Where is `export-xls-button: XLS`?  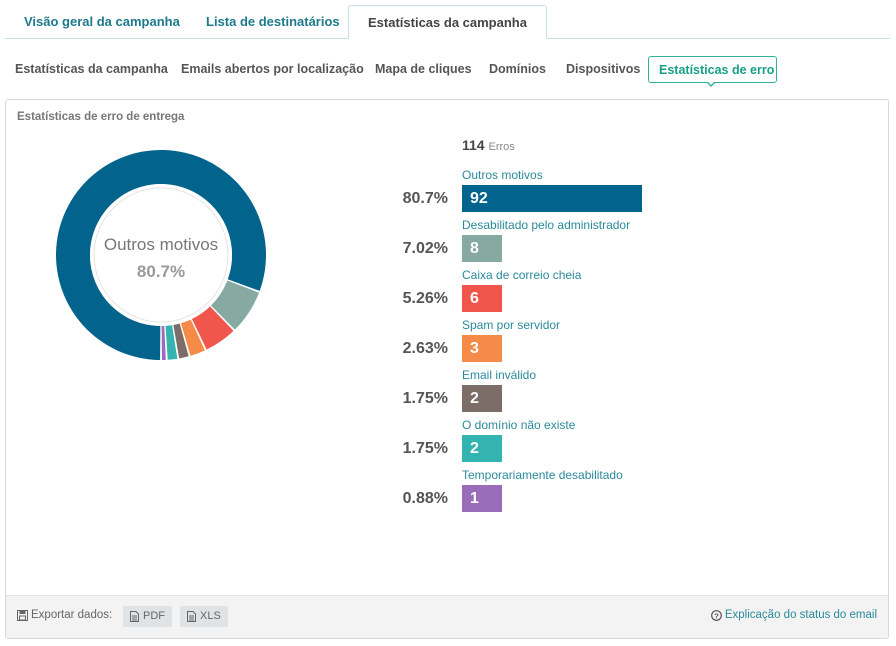
export-xls-button: XLS is located at coordinates (204, 616).